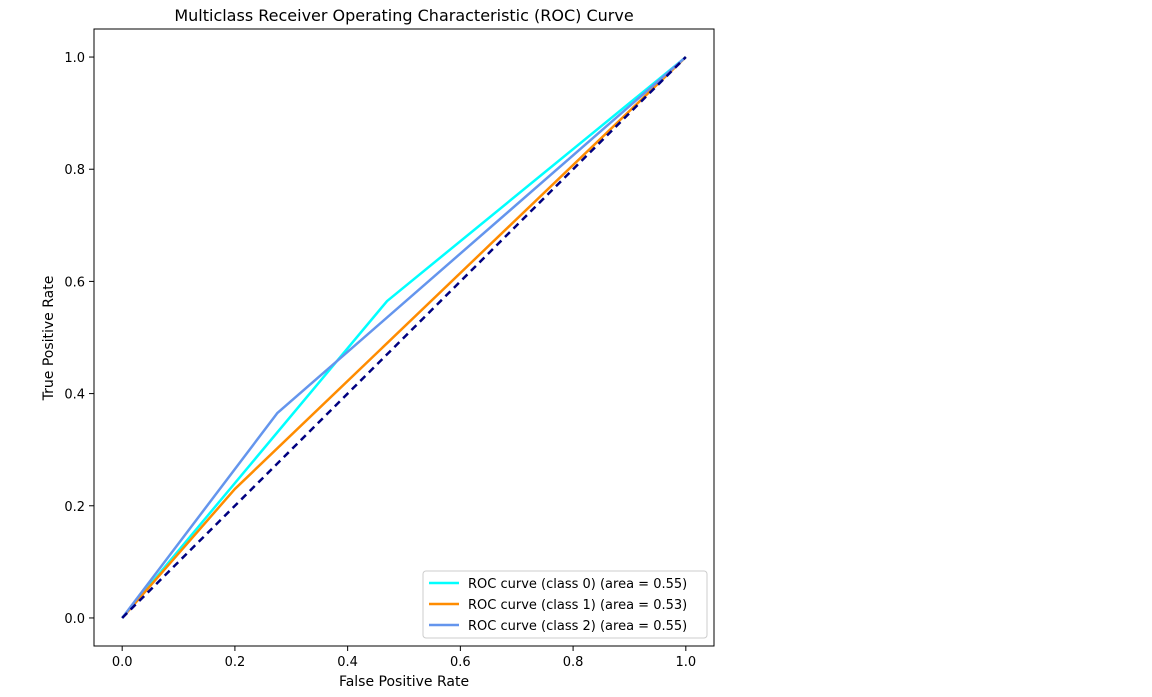  What do you see at coordinates (577, 626) in the screenshot?
I see `legend-label-class-2: ROC curve (class 2) (area = 0.55)` at bounding box center [577, 626].